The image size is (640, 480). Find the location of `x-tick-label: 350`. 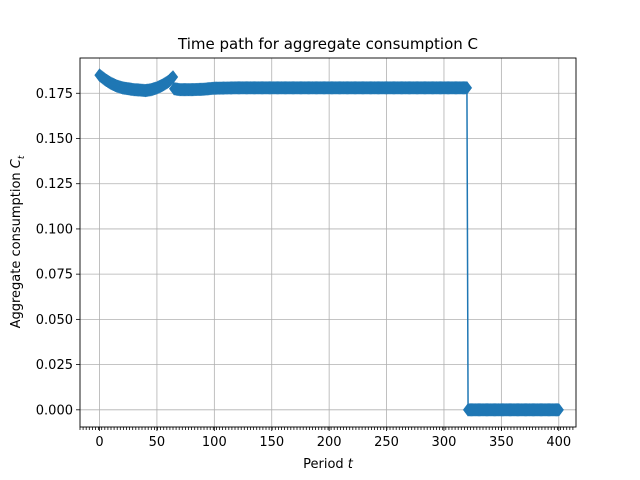

x-tick-label: 350 is located at coordinates (501, 442).